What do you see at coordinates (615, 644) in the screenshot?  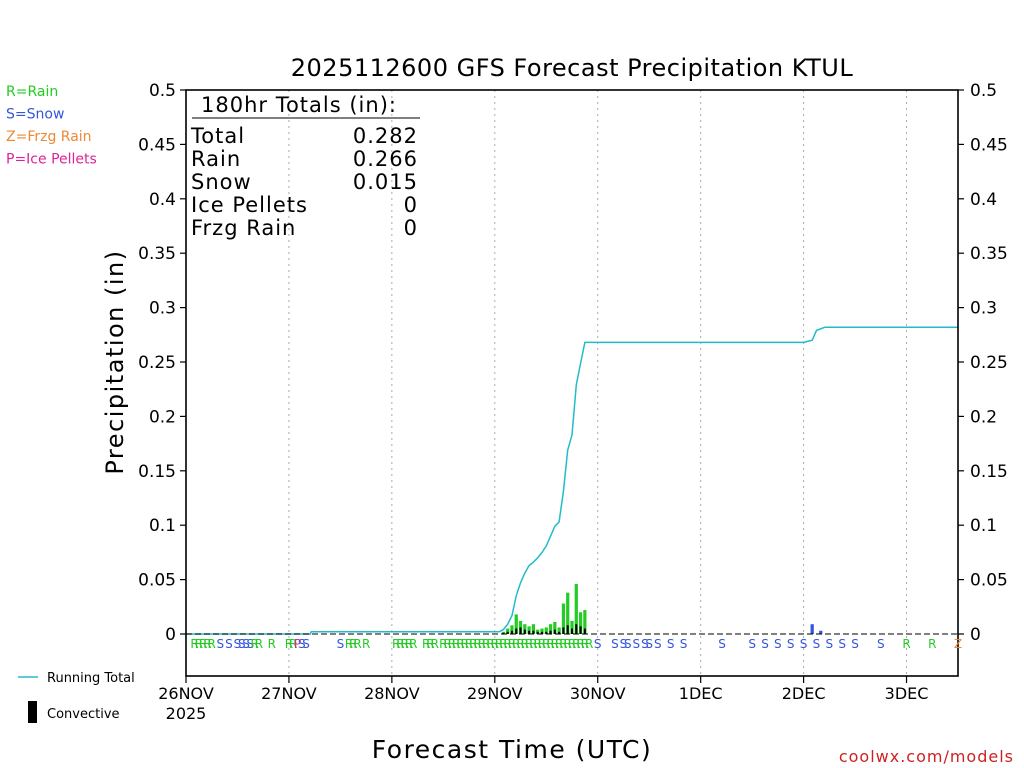 I see `type-mark-68: S` at bounding box center [615, 644].